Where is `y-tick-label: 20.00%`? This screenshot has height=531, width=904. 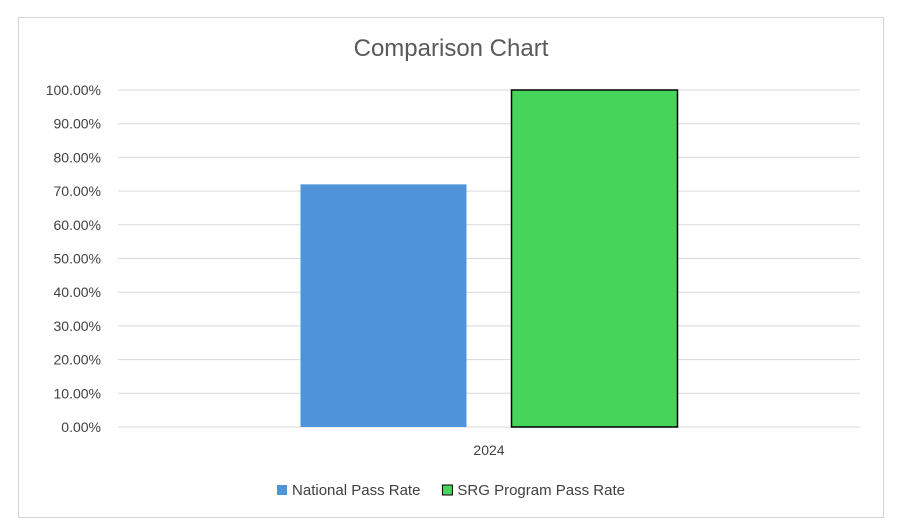
y-tick-label: 20.00% is located at coordinates (77, 360).